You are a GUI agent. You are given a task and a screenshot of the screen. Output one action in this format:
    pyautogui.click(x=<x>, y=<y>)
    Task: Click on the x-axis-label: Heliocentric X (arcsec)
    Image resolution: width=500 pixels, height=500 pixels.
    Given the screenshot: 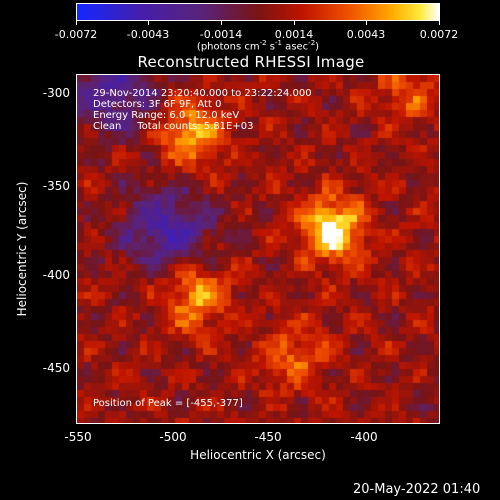 What is the action you would take?
    pyautogui.click(x=258, y=455)
    